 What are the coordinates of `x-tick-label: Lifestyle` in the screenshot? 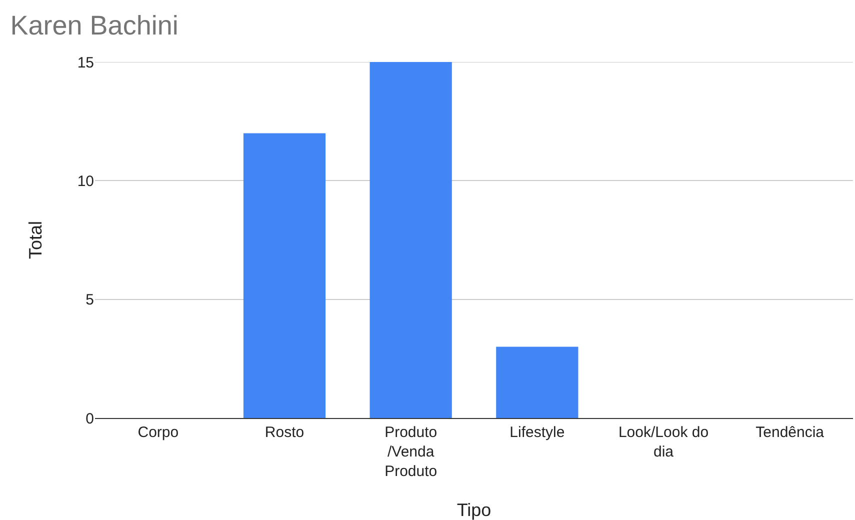 It's located at (537, 432).